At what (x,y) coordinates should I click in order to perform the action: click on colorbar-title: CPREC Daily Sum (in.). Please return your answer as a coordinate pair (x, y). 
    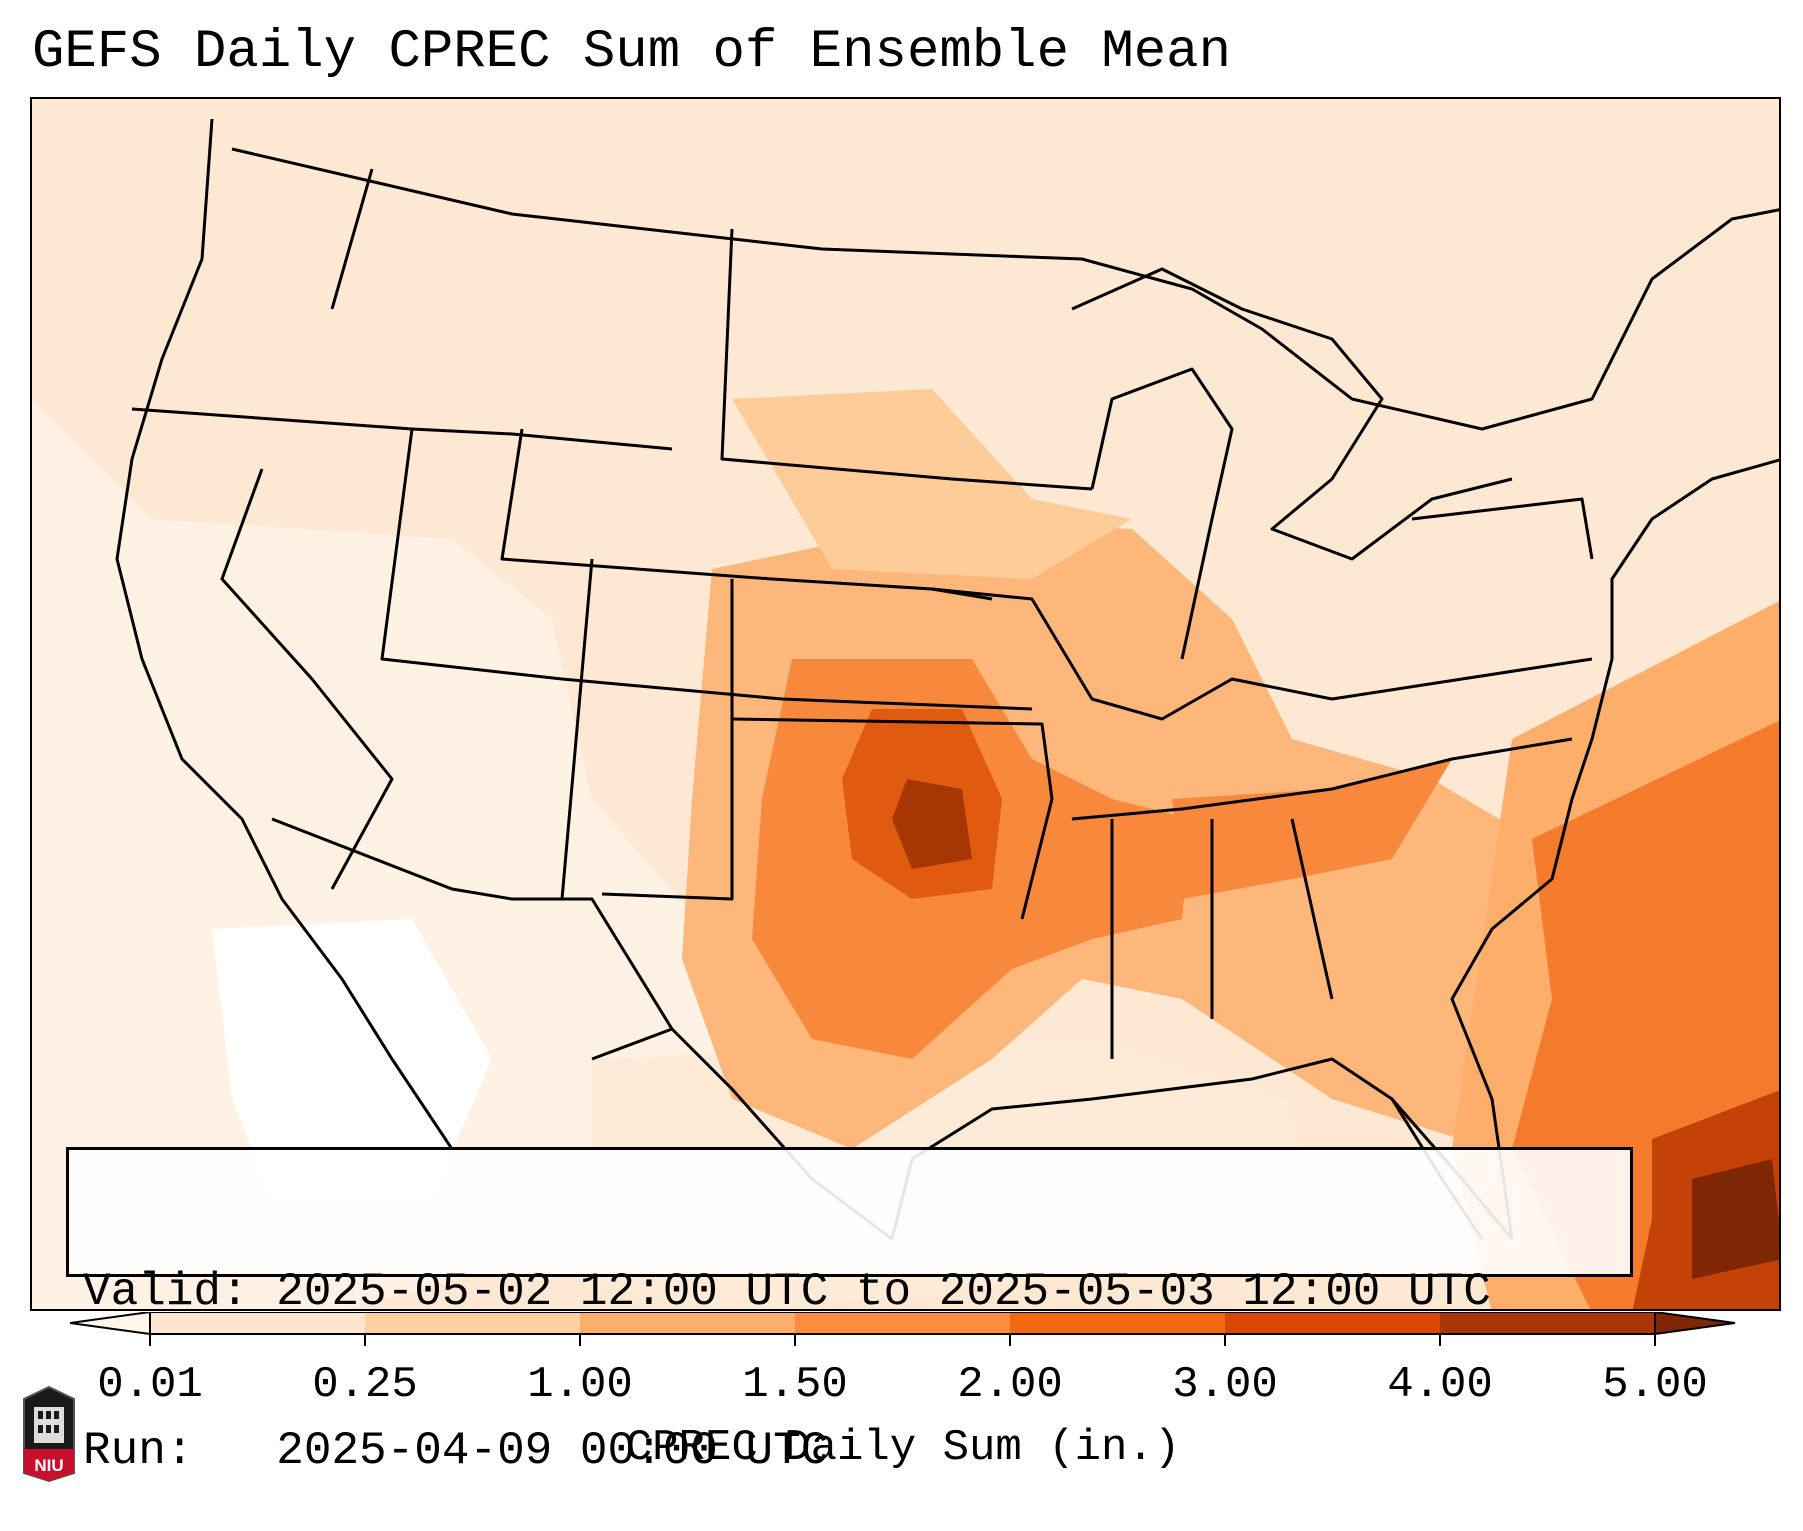
    Looking at the image, I should click on (903, 1448).